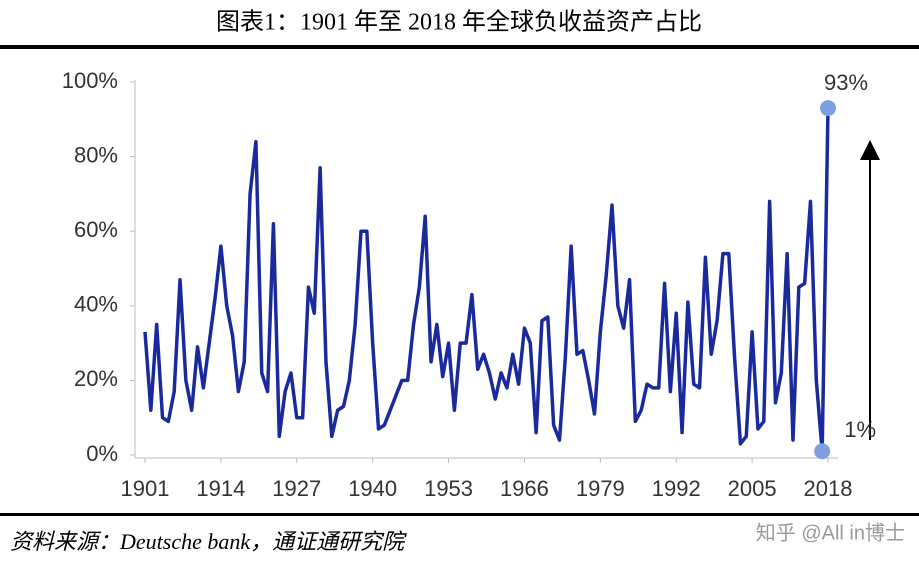 The width and height of the screenshot is (919, 569). I want to click on y-tick-label: 80%, so click(96, 154).